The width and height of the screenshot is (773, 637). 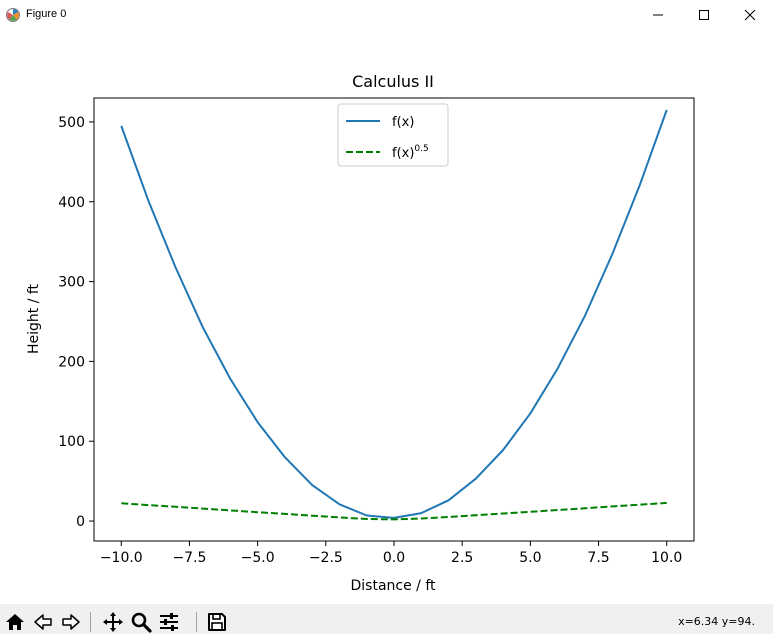 What do you see at coordinates (716, 621) in the screenshot?
I see `cursor-coordinates: x=6.34 y=94.` at bounding box center [716, 621].